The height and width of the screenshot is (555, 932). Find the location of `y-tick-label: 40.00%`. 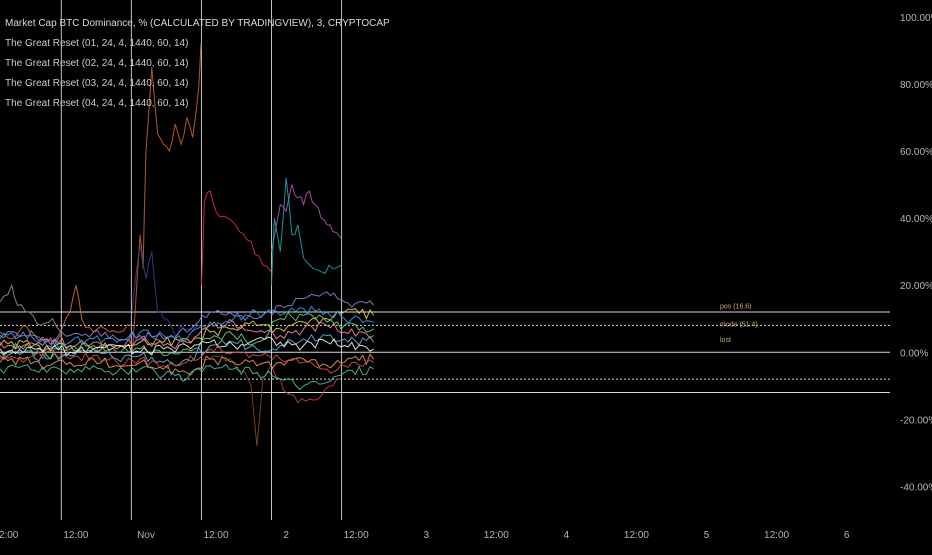

y-tick-label: 40.00% is located at coordinates (916, 219).